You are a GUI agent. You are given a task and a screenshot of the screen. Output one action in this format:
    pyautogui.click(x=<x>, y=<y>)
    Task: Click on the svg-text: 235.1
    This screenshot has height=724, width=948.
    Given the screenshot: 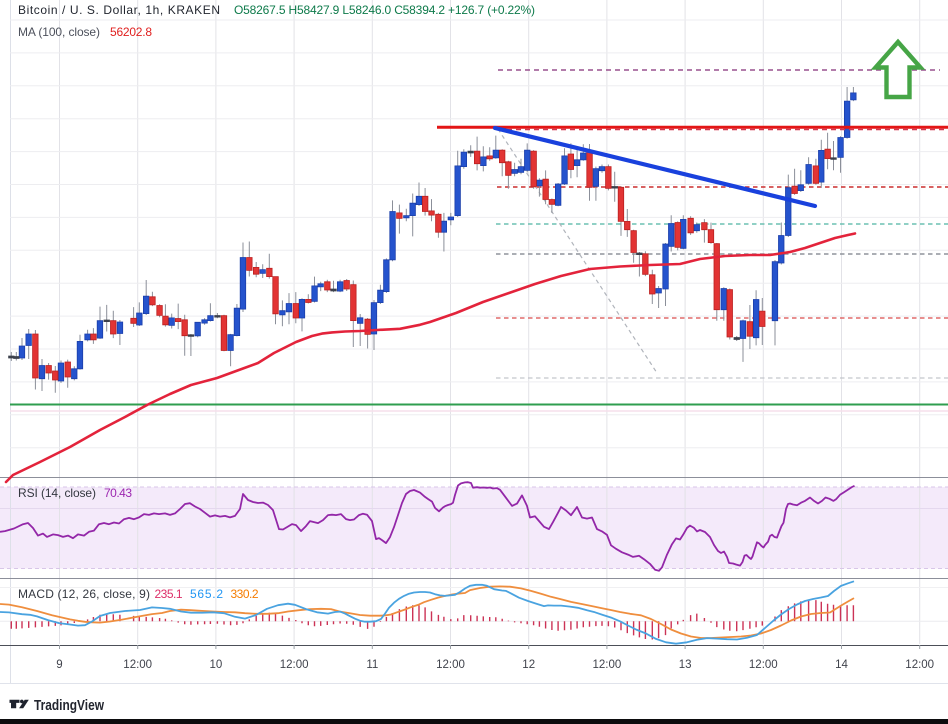 What is the action you would take?
    pyautogui.click(x=169, y=594)
    